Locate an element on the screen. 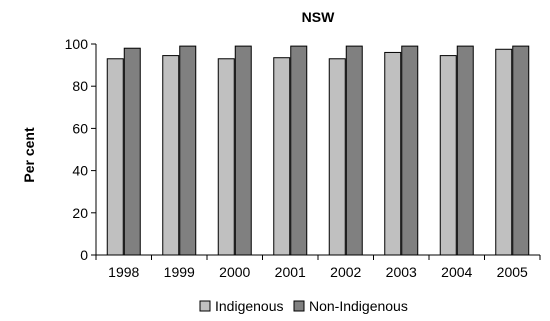 The image size is (550, 321). legend-label-indigenous: Indigenous is located at coordinates (249, 306).